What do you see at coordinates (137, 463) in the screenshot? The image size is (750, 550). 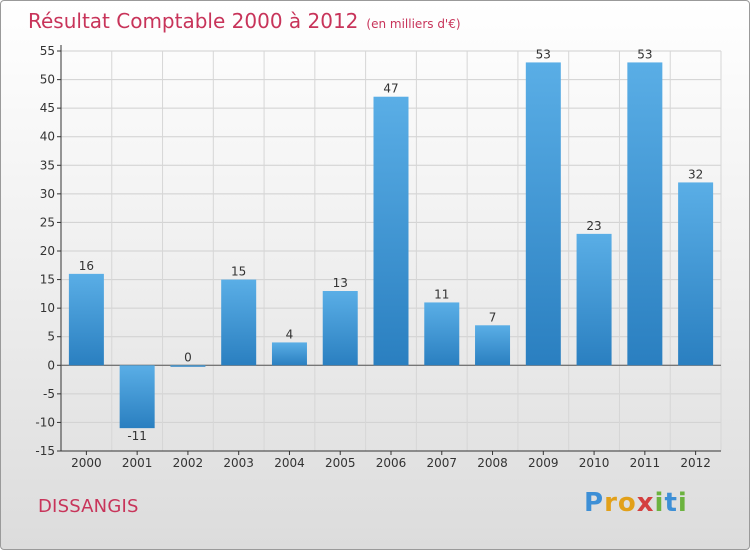 I see `x-tick-label: 2001` at bounding box center [137, 463].